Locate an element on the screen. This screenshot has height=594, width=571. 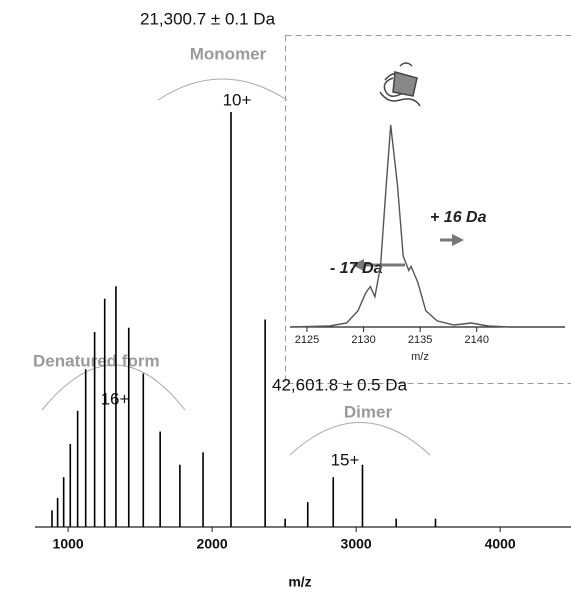
protein-icon is located at coordinates (400, 84).